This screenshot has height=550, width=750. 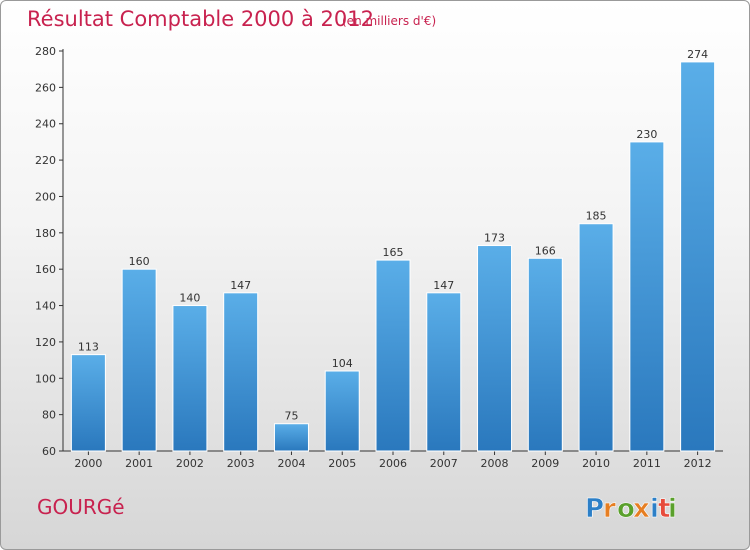 What do you see at coordinates (190, 463) in the screenshot?
I see `x-tick-label-2002: 2002` at bounding box center [190, 463].